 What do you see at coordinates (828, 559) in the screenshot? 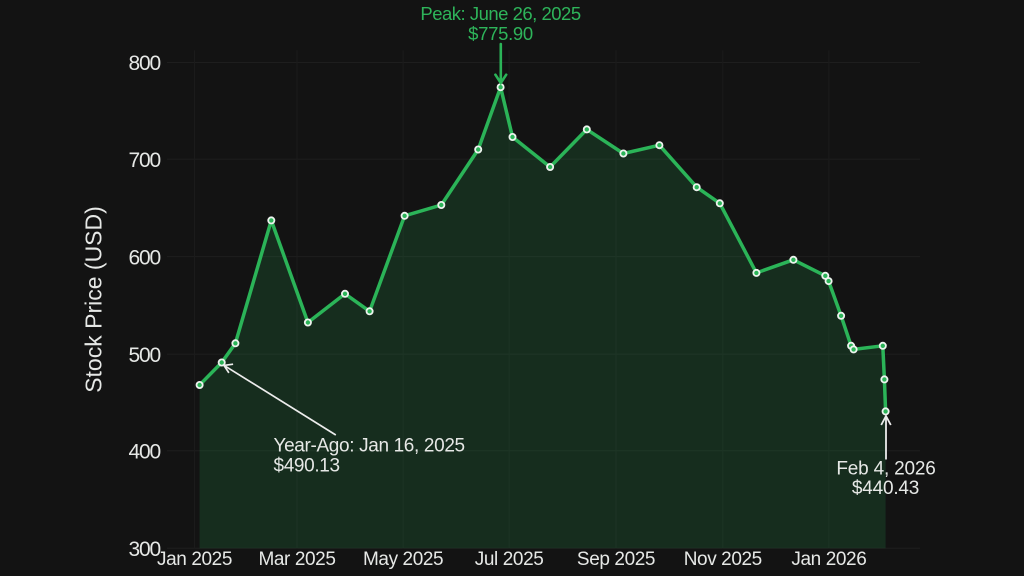
I see `svg-text: Jan 2026` at bounding box center [828, 559].